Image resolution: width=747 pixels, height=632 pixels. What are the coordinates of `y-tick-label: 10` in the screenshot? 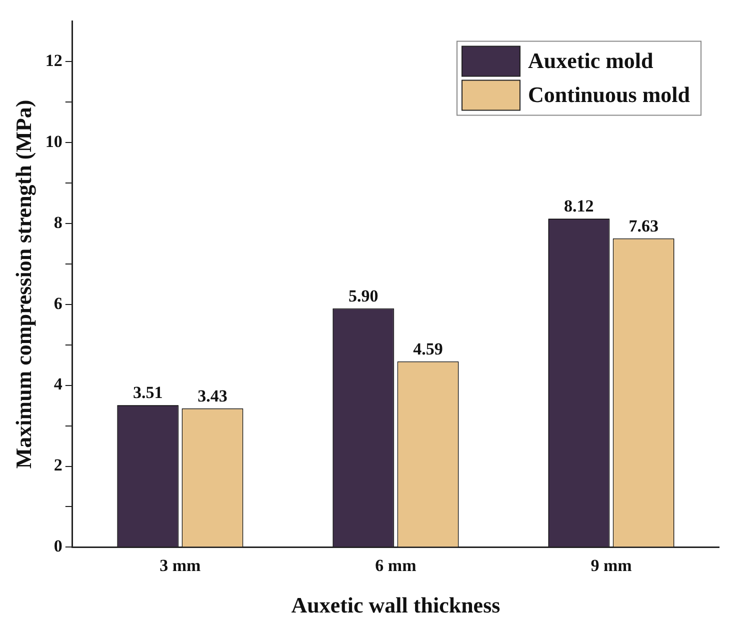 It's located at (53, 141).